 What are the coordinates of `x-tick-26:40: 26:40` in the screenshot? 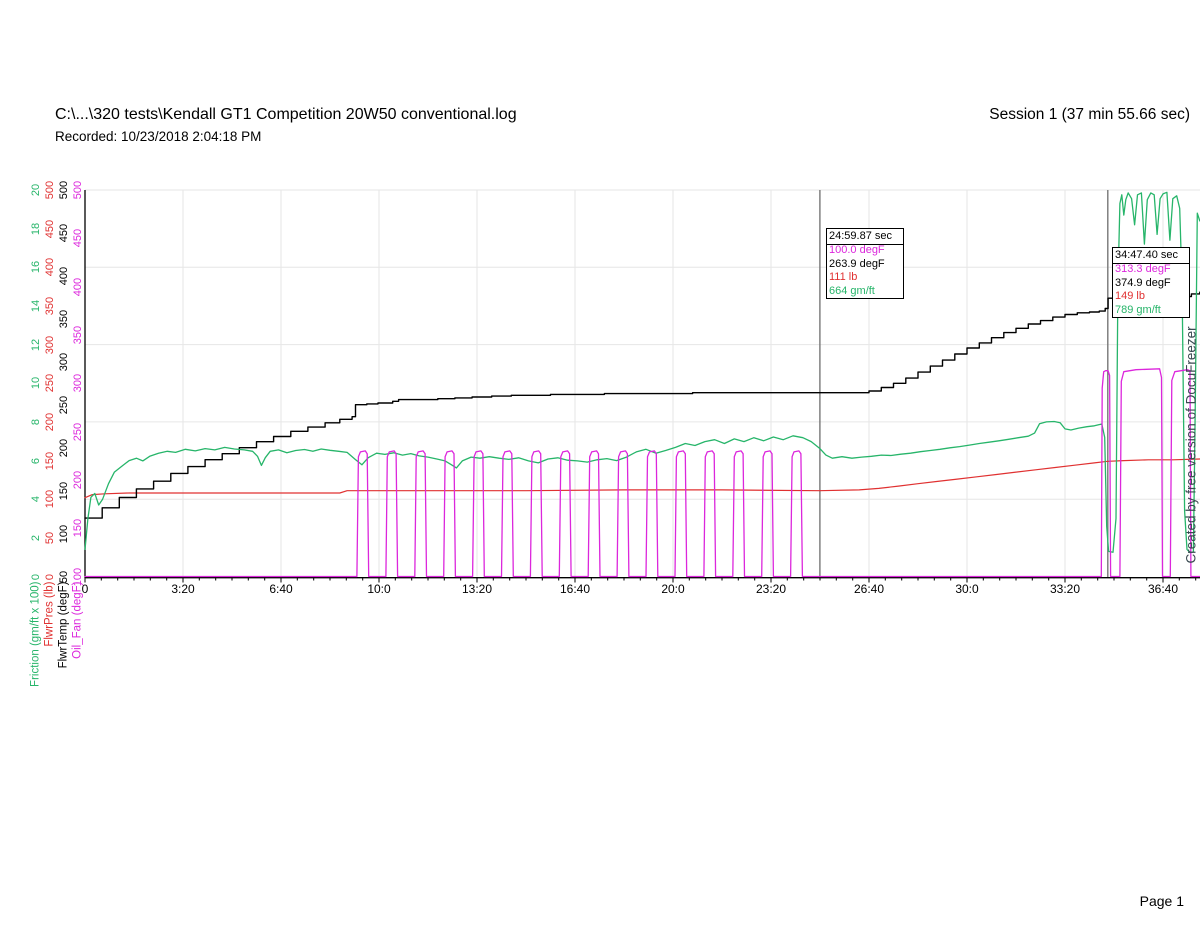 It's located at (869, 589).